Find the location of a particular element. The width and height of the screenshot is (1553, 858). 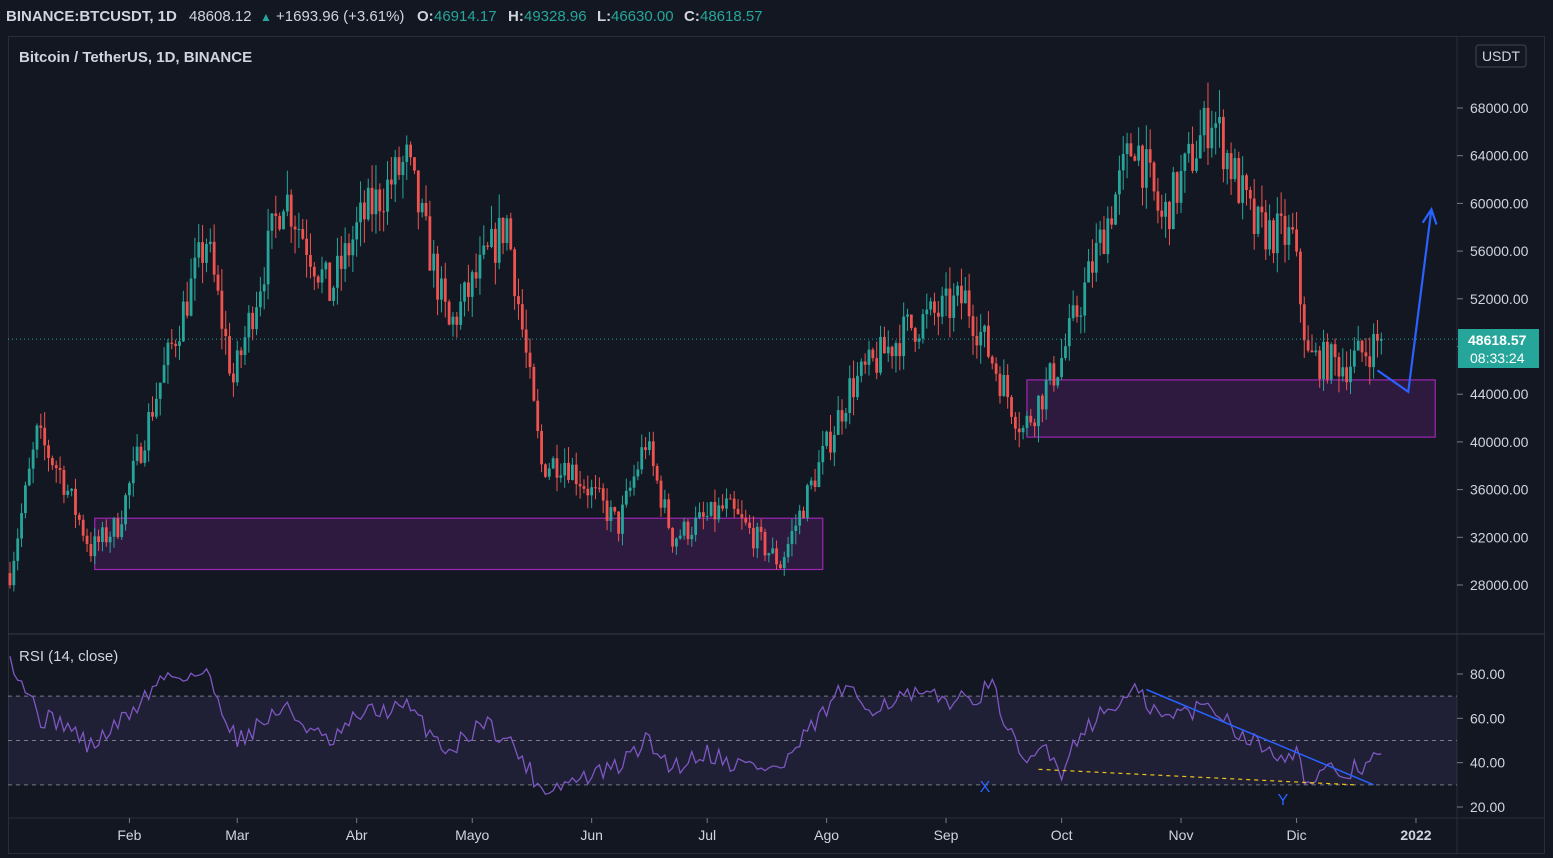

chart-legend: Bitcoin / TetherUS, 1D, BINANCE is located at coordinates (135, 57).